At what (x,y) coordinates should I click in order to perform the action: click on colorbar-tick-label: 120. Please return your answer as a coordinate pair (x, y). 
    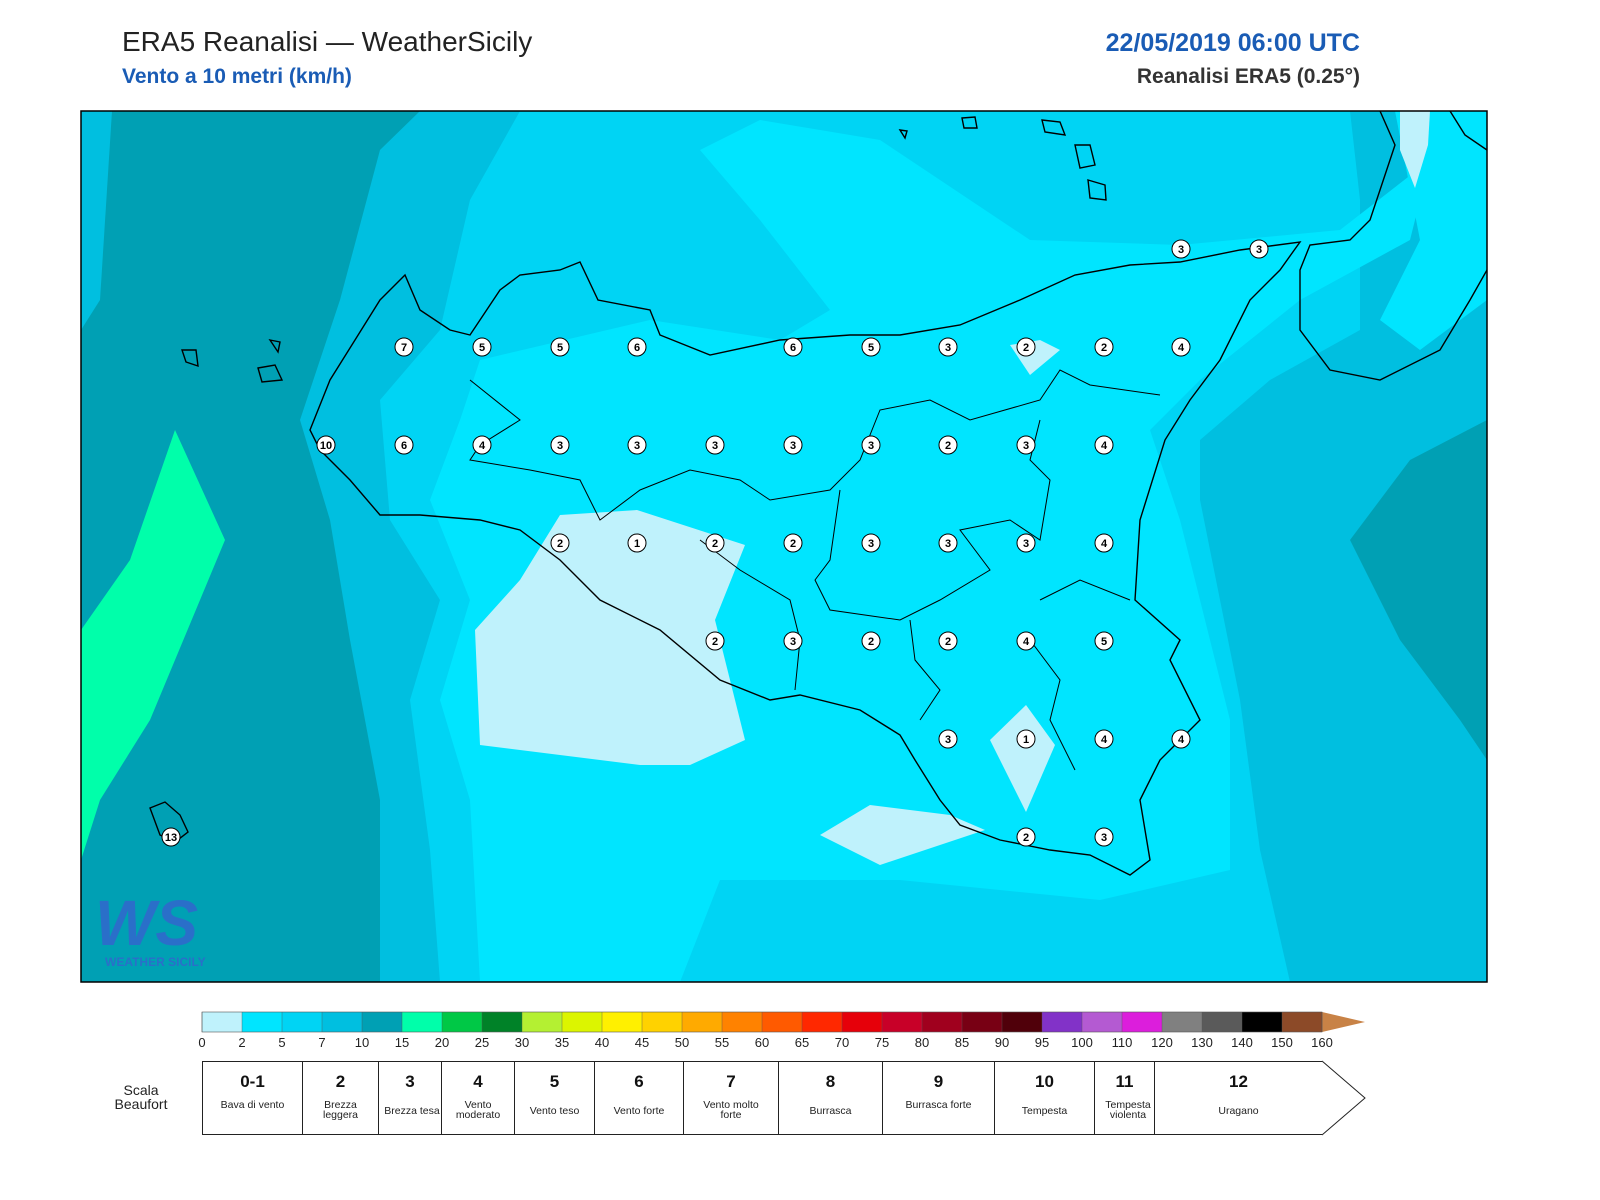
    Looking at the image, I should click on (1162, 1042).